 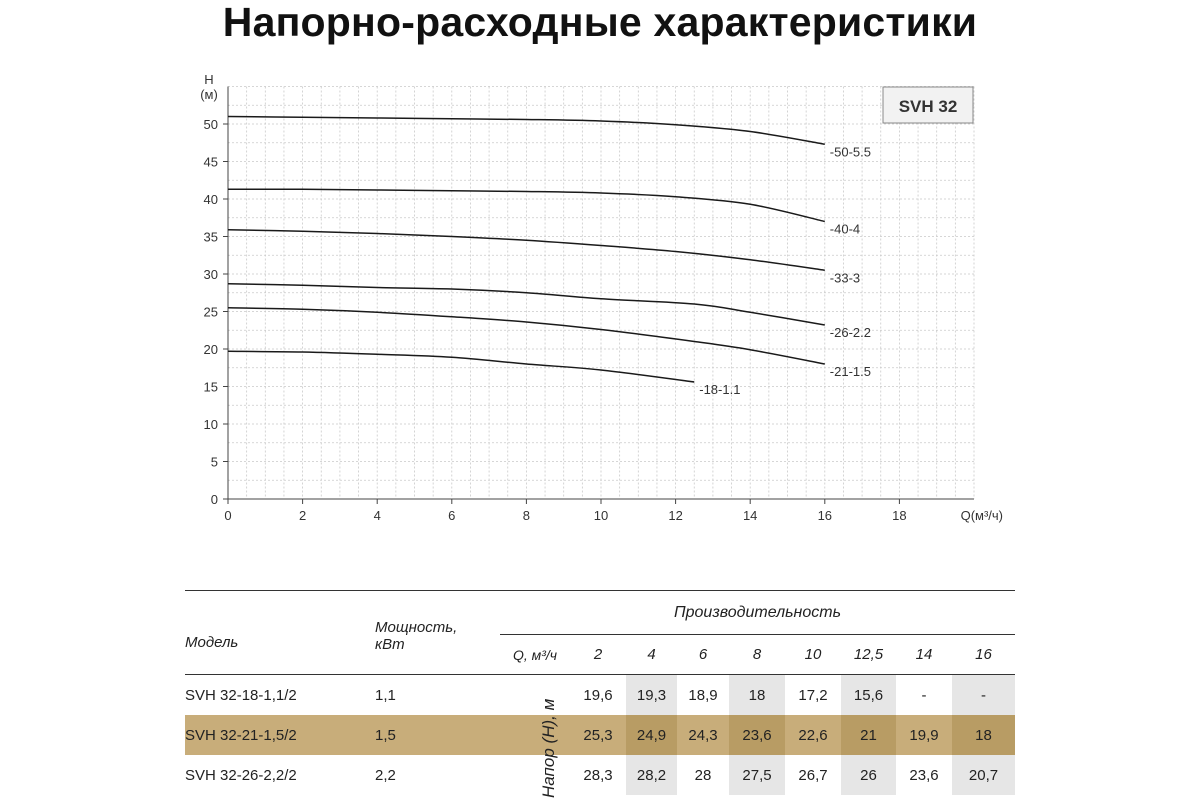 I want to click on head-value-cell: 21, so click(x=868, y=735).